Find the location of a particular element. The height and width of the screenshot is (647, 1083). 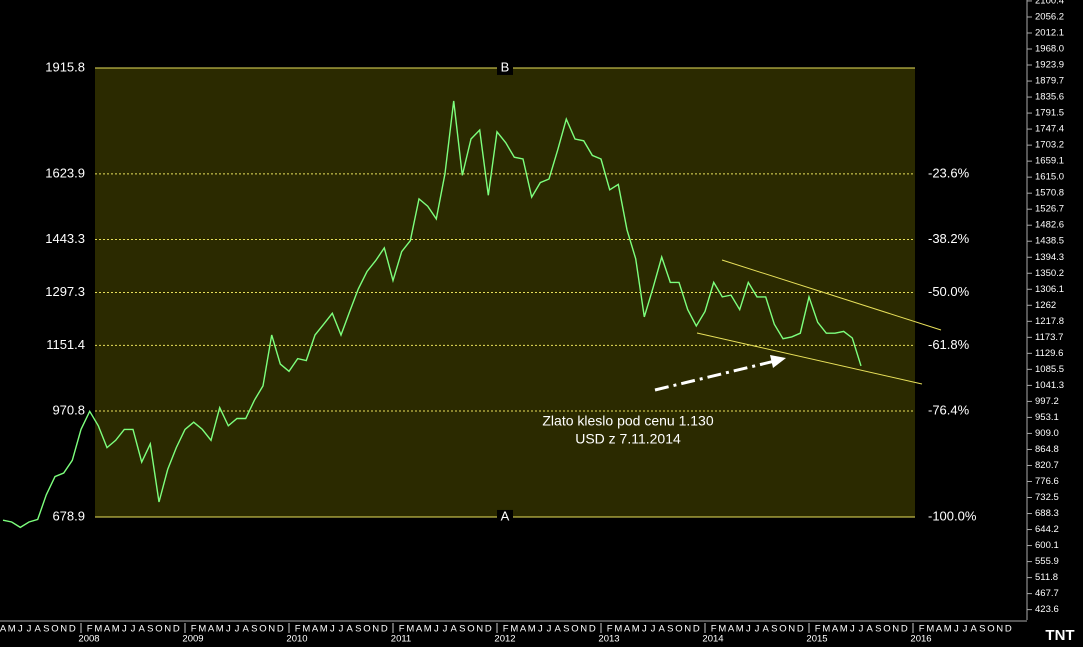

y-tick-label: 776.6 is located at coordinates (1047, 481).